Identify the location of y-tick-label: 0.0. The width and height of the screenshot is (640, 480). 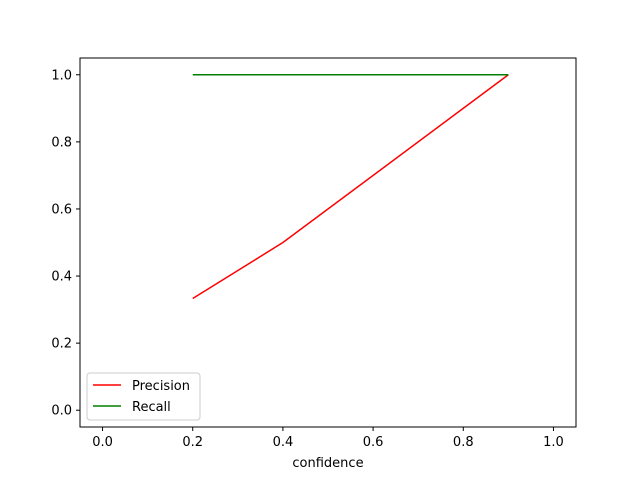
(61, 411).